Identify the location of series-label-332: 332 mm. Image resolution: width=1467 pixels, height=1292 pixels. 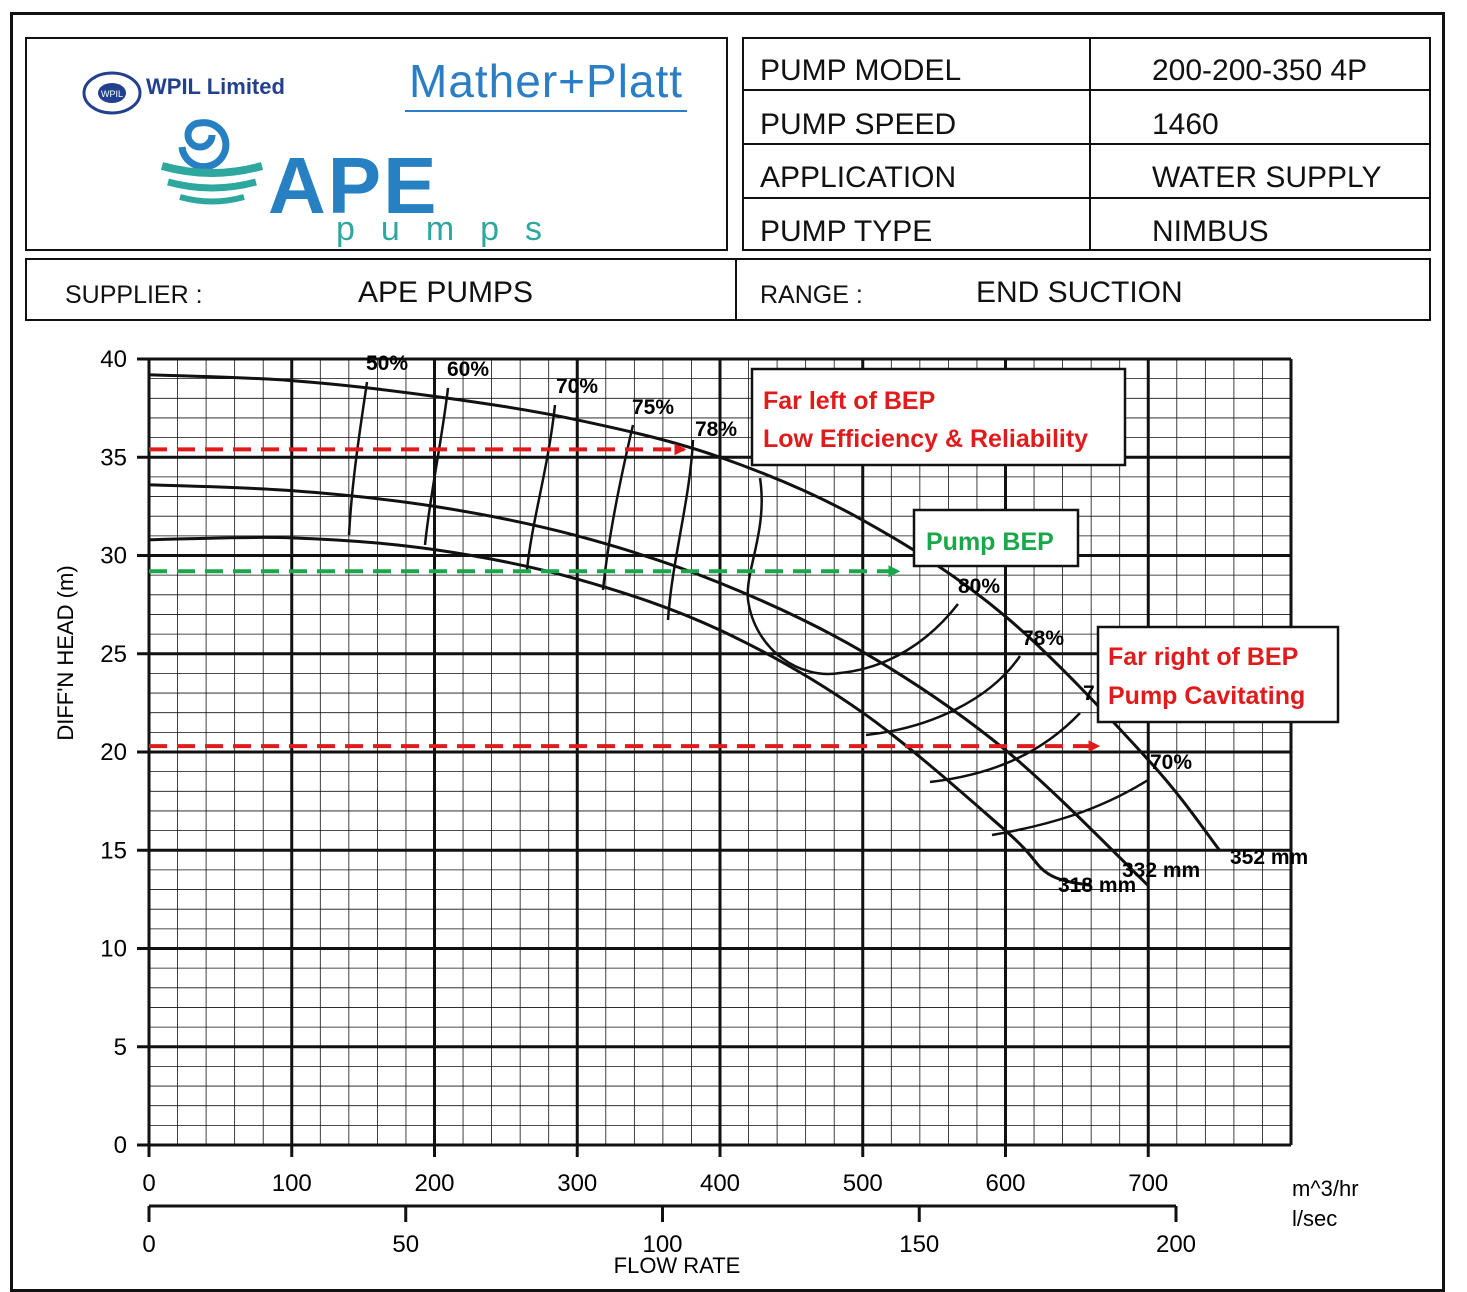
(1161, 870).